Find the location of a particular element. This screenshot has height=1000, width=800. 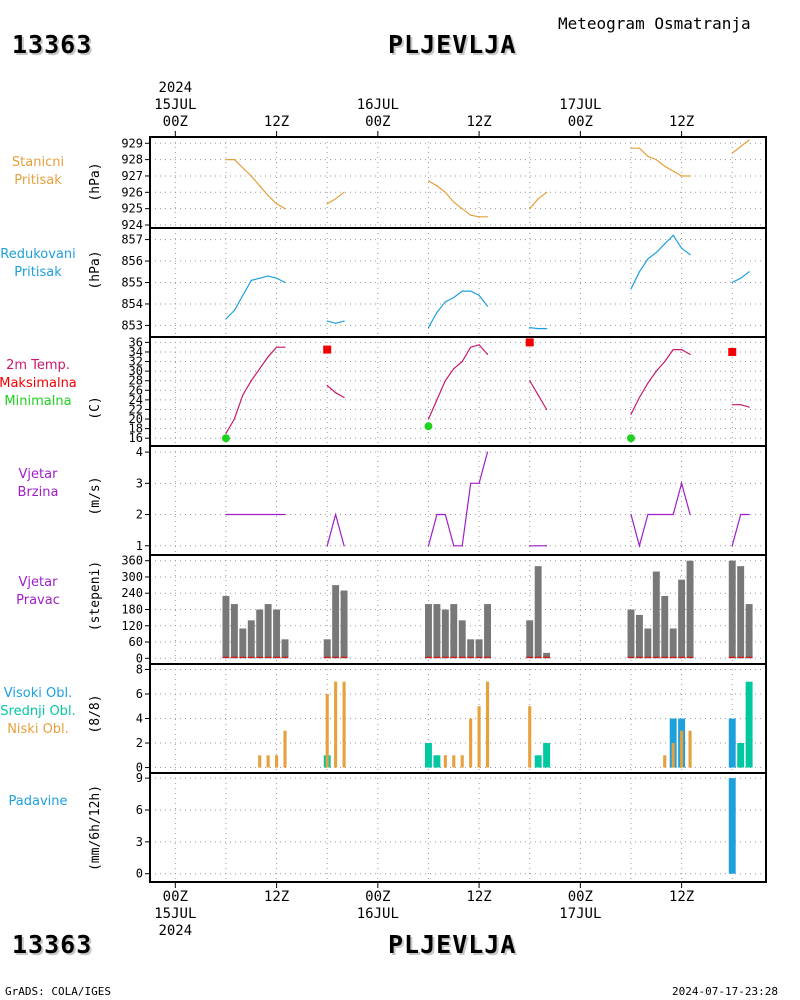

panel-label: Padavine is located at coordinates (38, 801).